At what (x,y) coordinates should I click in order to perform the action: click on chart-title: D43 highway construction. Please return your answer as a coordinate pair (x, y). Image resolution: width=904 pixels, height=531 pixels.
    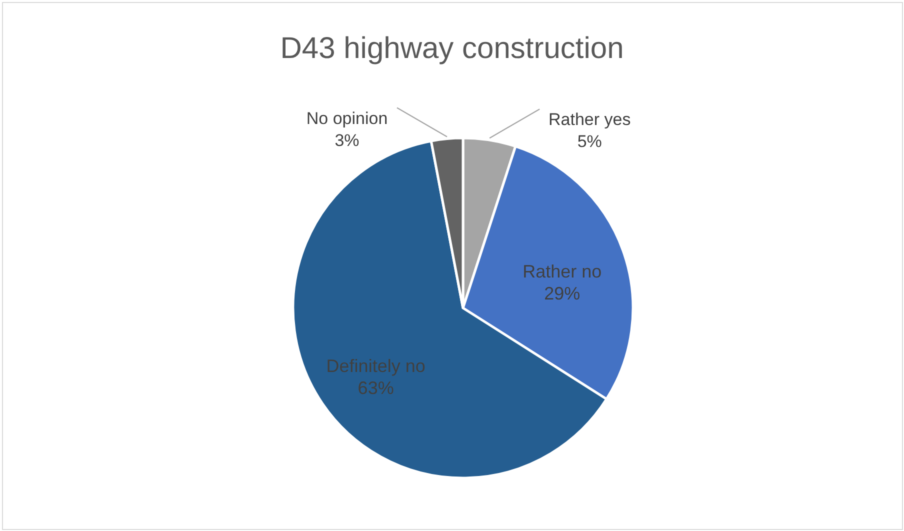
    Looking at the image, I should click on (452, 48).